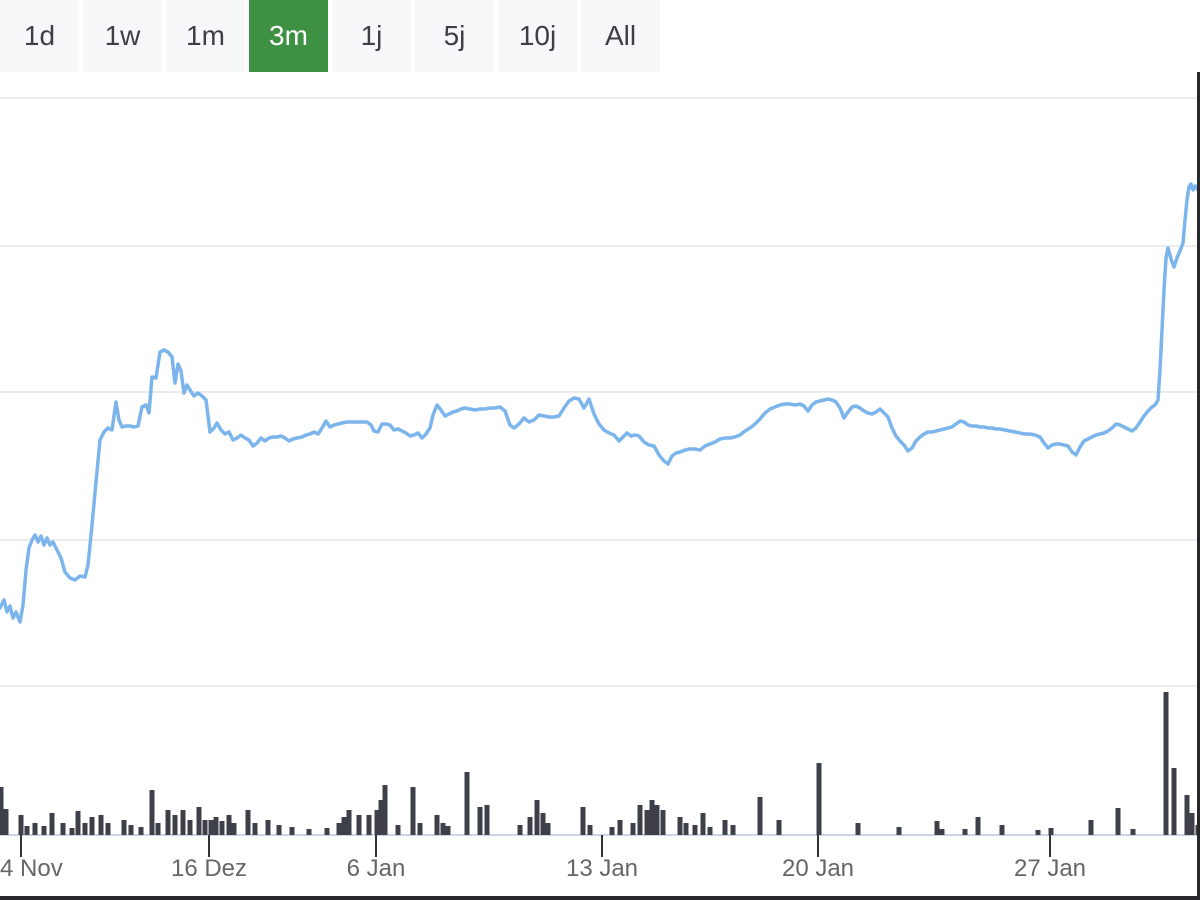 This screenshot has height=900, width=1200. What do you see at coordinates (537, 36) in the screenshot?
I see `range-button-10j: 10j` at bounding box center [537, 36].